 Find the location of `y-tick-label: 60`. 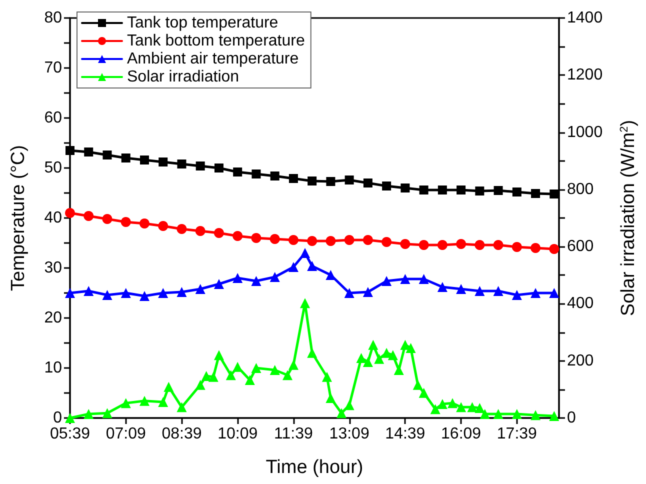

y-tick-label: 60 is located at coordinates (53, 118).